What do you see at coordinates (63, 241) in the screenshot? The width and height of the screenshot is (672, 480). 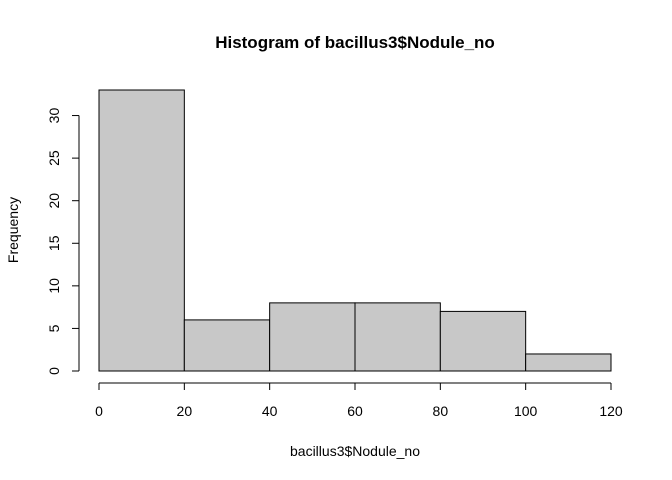 I see `y-axis: 0 5 10 15 20 25 30` at bounding box center [63, 241].